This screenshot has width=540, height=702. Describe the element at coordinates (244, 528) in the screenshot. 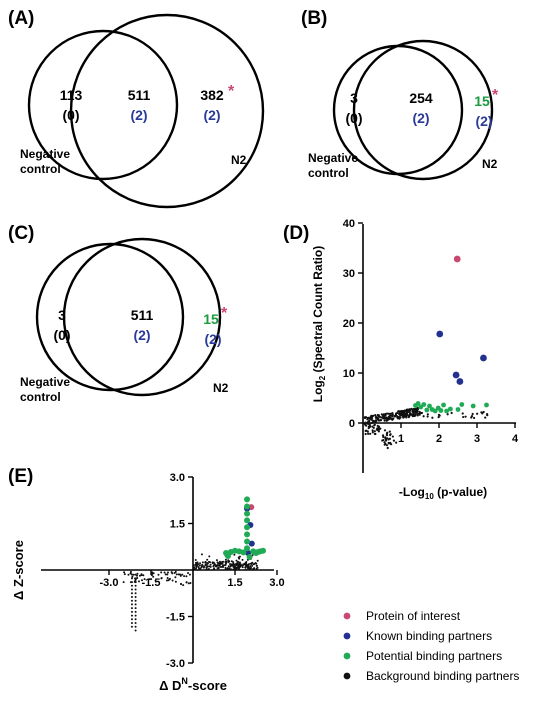

I see `plot-e-highlight-points` at that location.